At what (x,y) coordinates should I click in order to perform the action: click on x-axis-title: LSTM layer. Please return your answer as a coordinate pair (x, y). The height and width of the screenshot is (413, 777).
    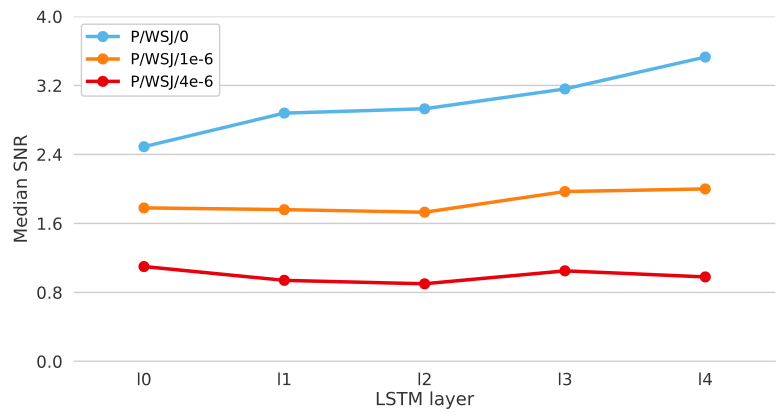
    Looking at the image, I should click on (425, 400).